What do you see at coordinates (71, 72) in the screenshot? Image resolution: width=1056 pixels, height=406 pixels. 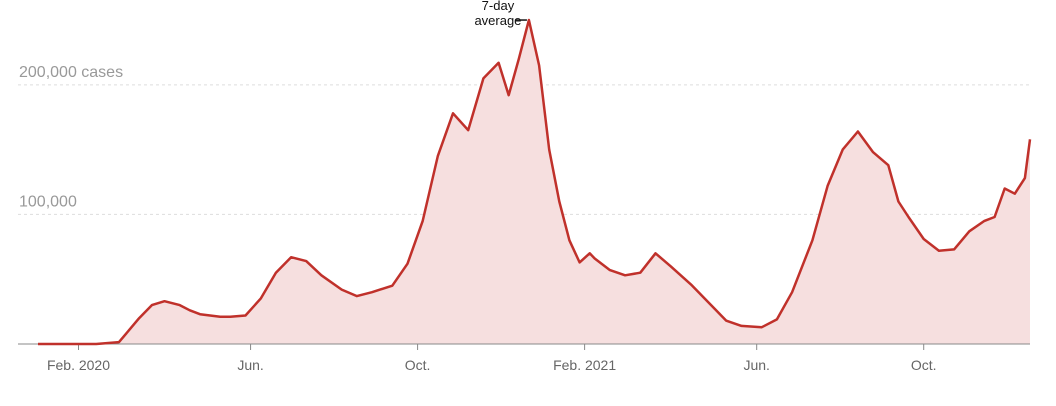 I see `y-tick-label: 200,000 cases` at bounding box center [71, 72].